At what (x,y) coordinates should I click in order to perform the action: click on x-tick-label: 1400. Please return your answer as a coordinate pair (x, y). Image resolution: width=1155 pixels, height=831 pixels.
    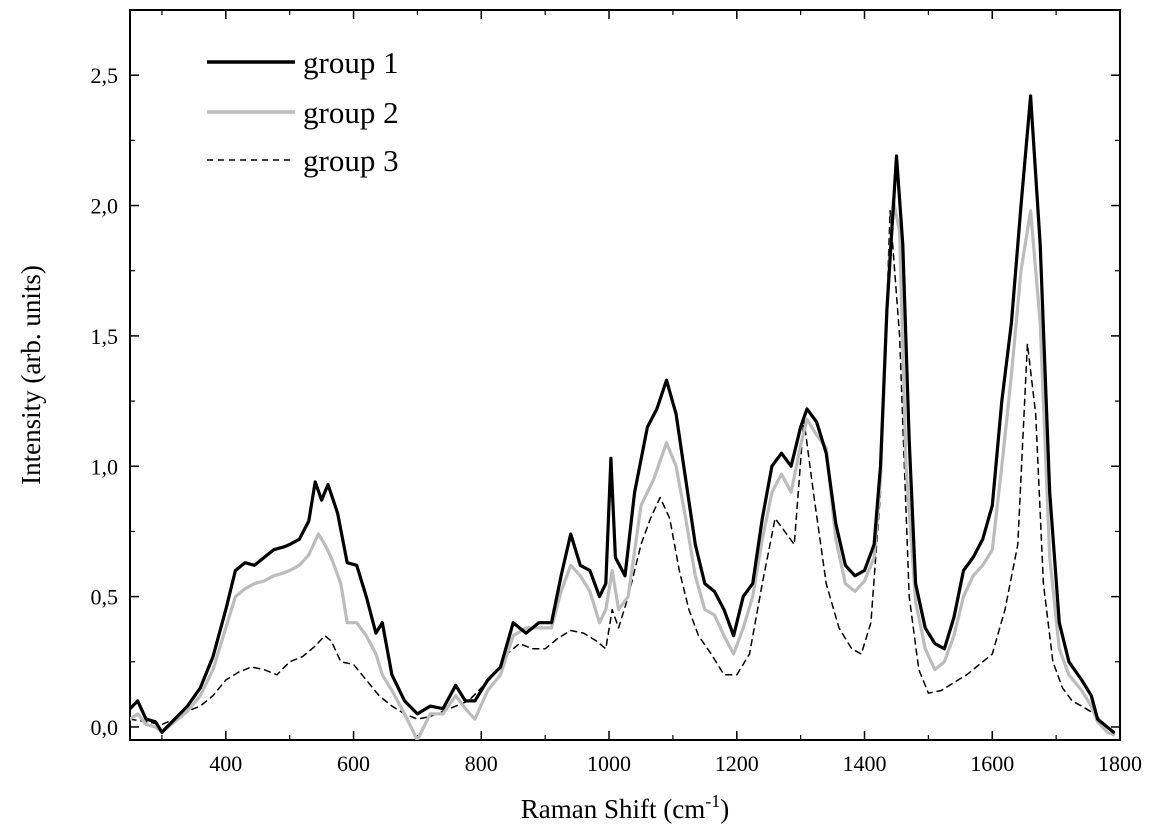
    Looking at the image, I should click on (865, 763).